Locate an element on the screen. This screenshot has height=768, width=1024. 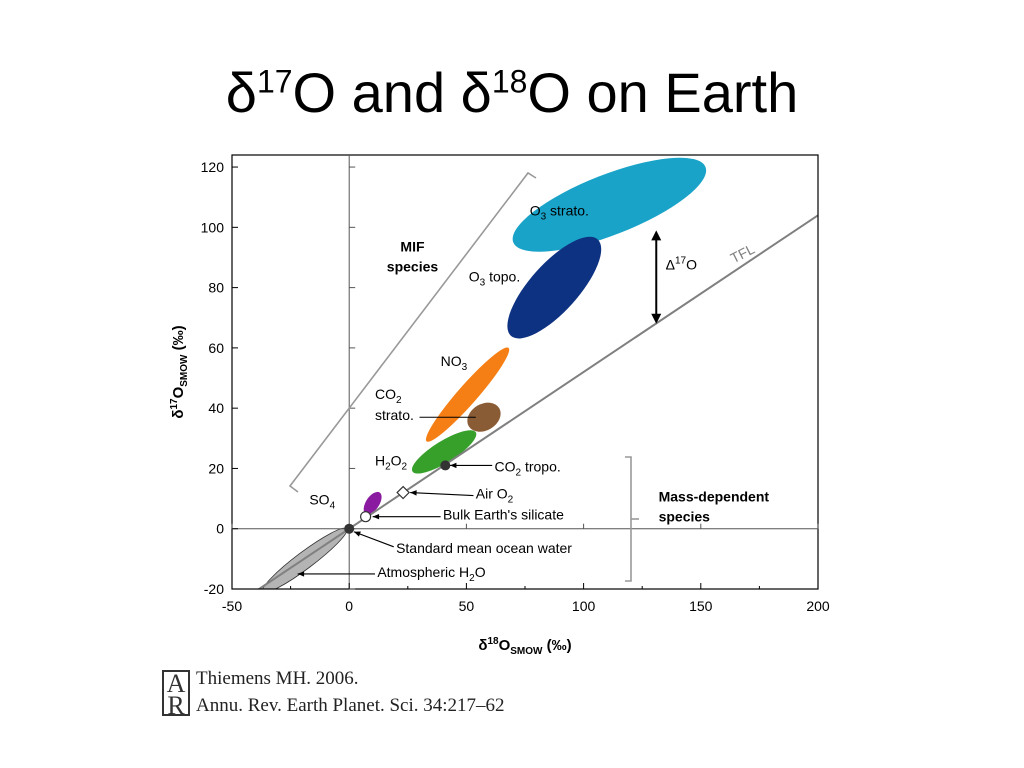
y-tick-label: 60 is located at coordinates (216, 348).